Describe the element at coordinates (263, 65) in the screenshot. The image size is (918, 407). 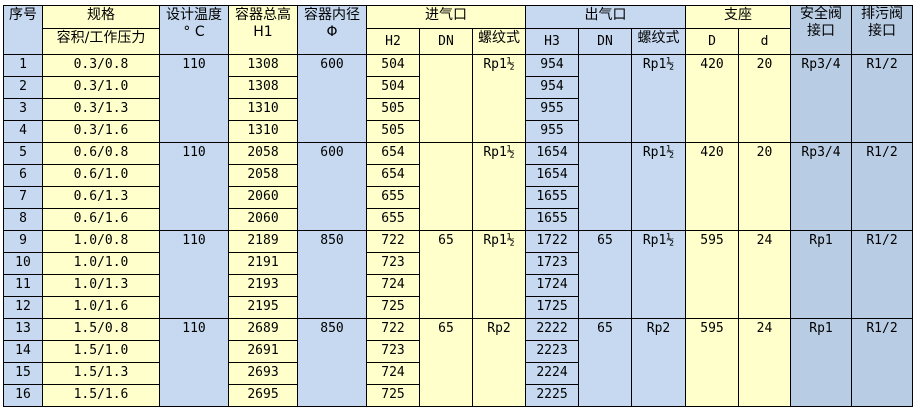
I see `h1-cell: 1308` at that location.